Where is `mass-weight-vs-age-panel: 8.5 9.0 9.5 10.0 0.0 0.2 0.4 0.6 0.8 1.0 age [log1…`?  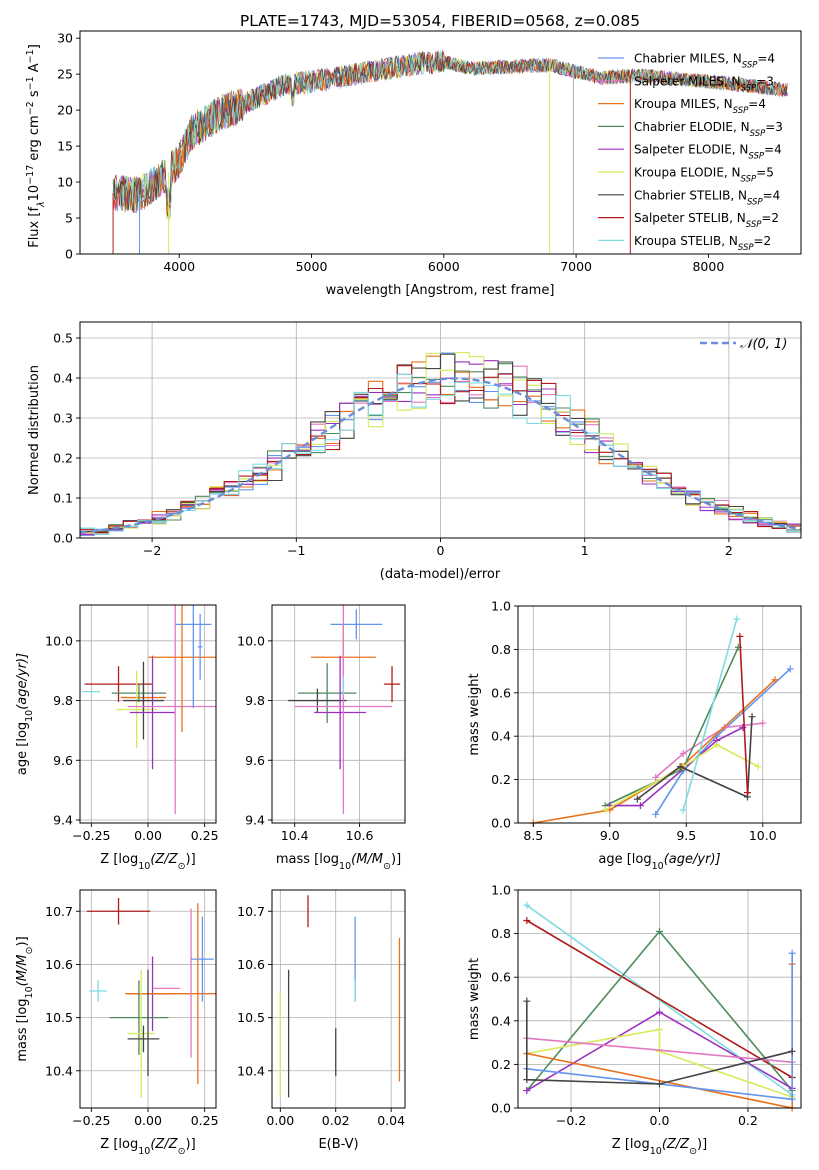 mass-weight-vs-age-panel: 8.5 9.0 9.5 10.0 0.0 0.2 0.4 0.6 0.8 1.0 age [log1… is located at coordinates (634, 735).